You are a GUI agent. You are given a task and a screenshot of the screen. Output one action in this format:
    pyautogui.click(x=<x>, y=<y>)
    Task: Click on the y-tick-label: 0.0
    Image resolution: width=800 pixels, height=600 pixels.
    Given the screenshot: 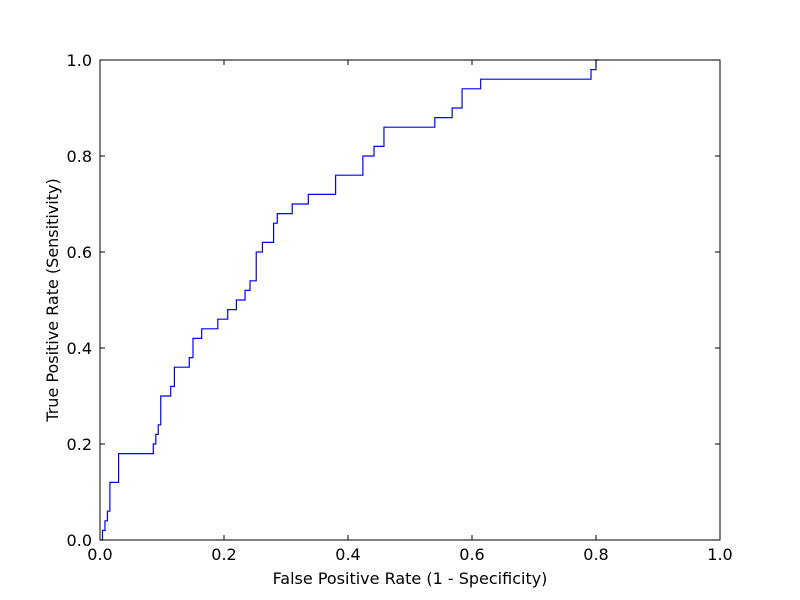 What is the action you would take?
    pyautogui.click(x=79, y=540)
    